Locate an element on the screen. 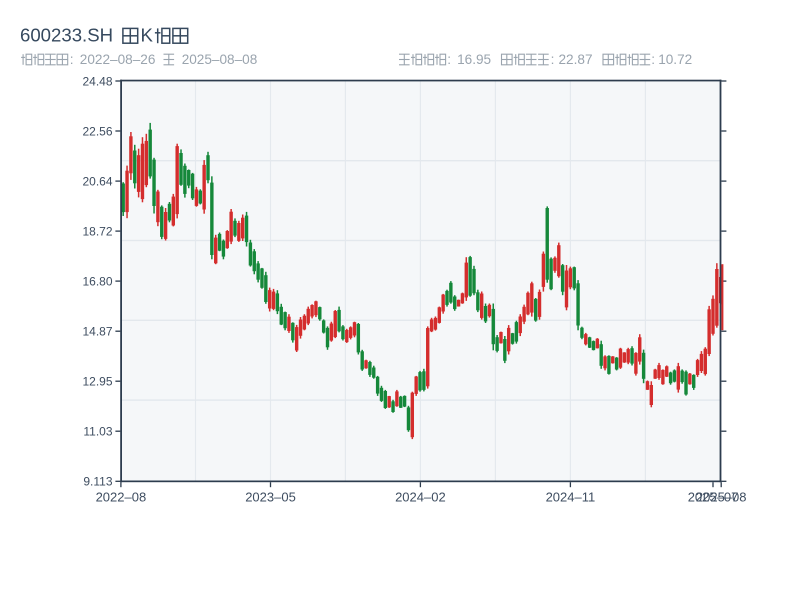 The width and height of the screenshot is (800, 600). svg-text: 10.72 is located at coordinates (675, 59).